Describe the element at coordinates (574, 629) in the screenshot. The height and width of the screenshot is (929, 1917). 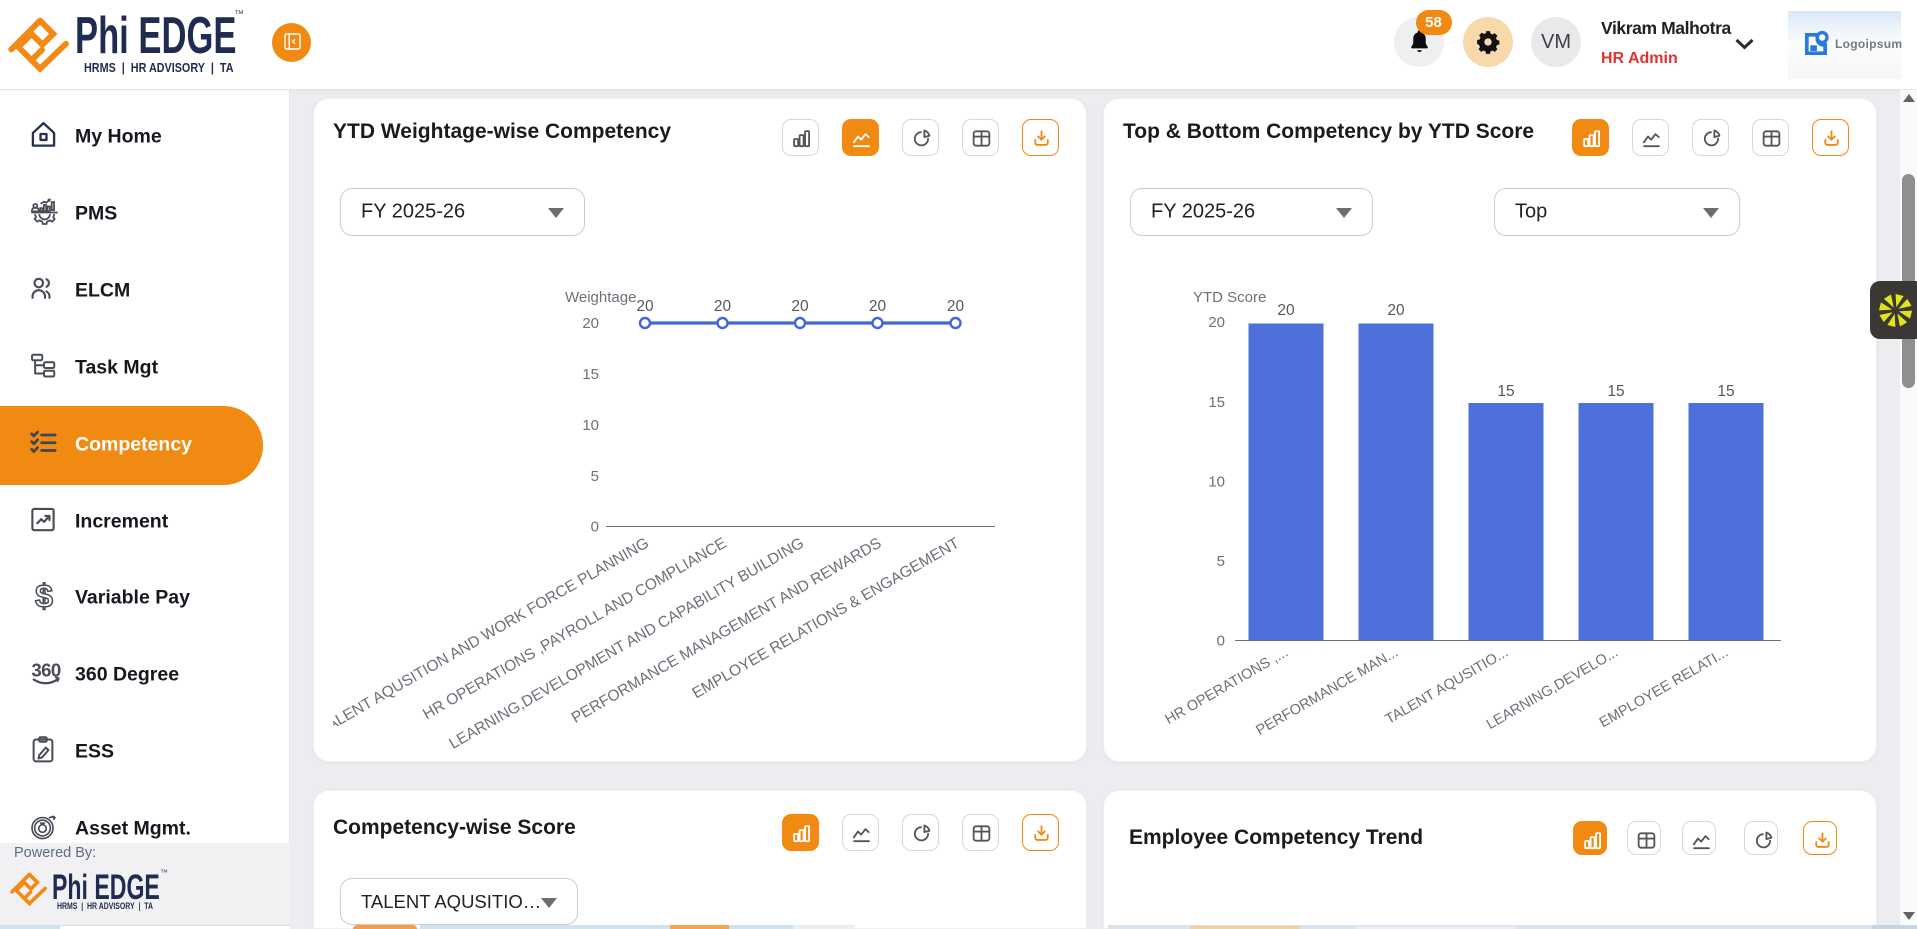
I see `svg-text:HR OPERATIONS ,PAYROLL AND COM: HR OPERATIONS ,PAYROLL AND COMPLIANCE` at that location.